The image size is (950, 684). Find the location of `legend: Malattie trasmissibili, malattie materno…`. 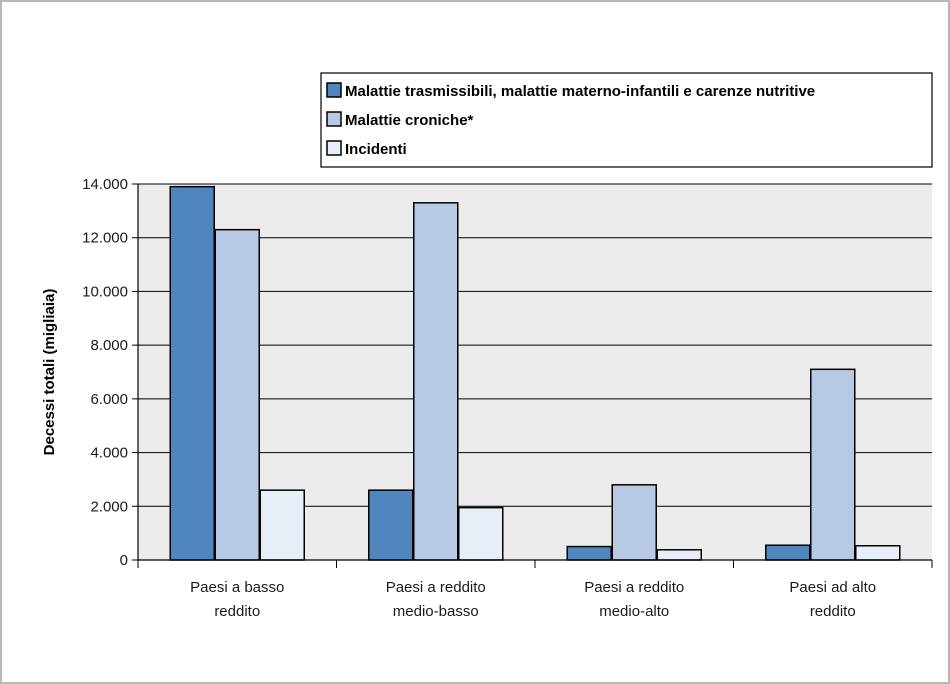

legend: Malattie trasmissibili, malattie materno… is located at coordinates (626, 120).